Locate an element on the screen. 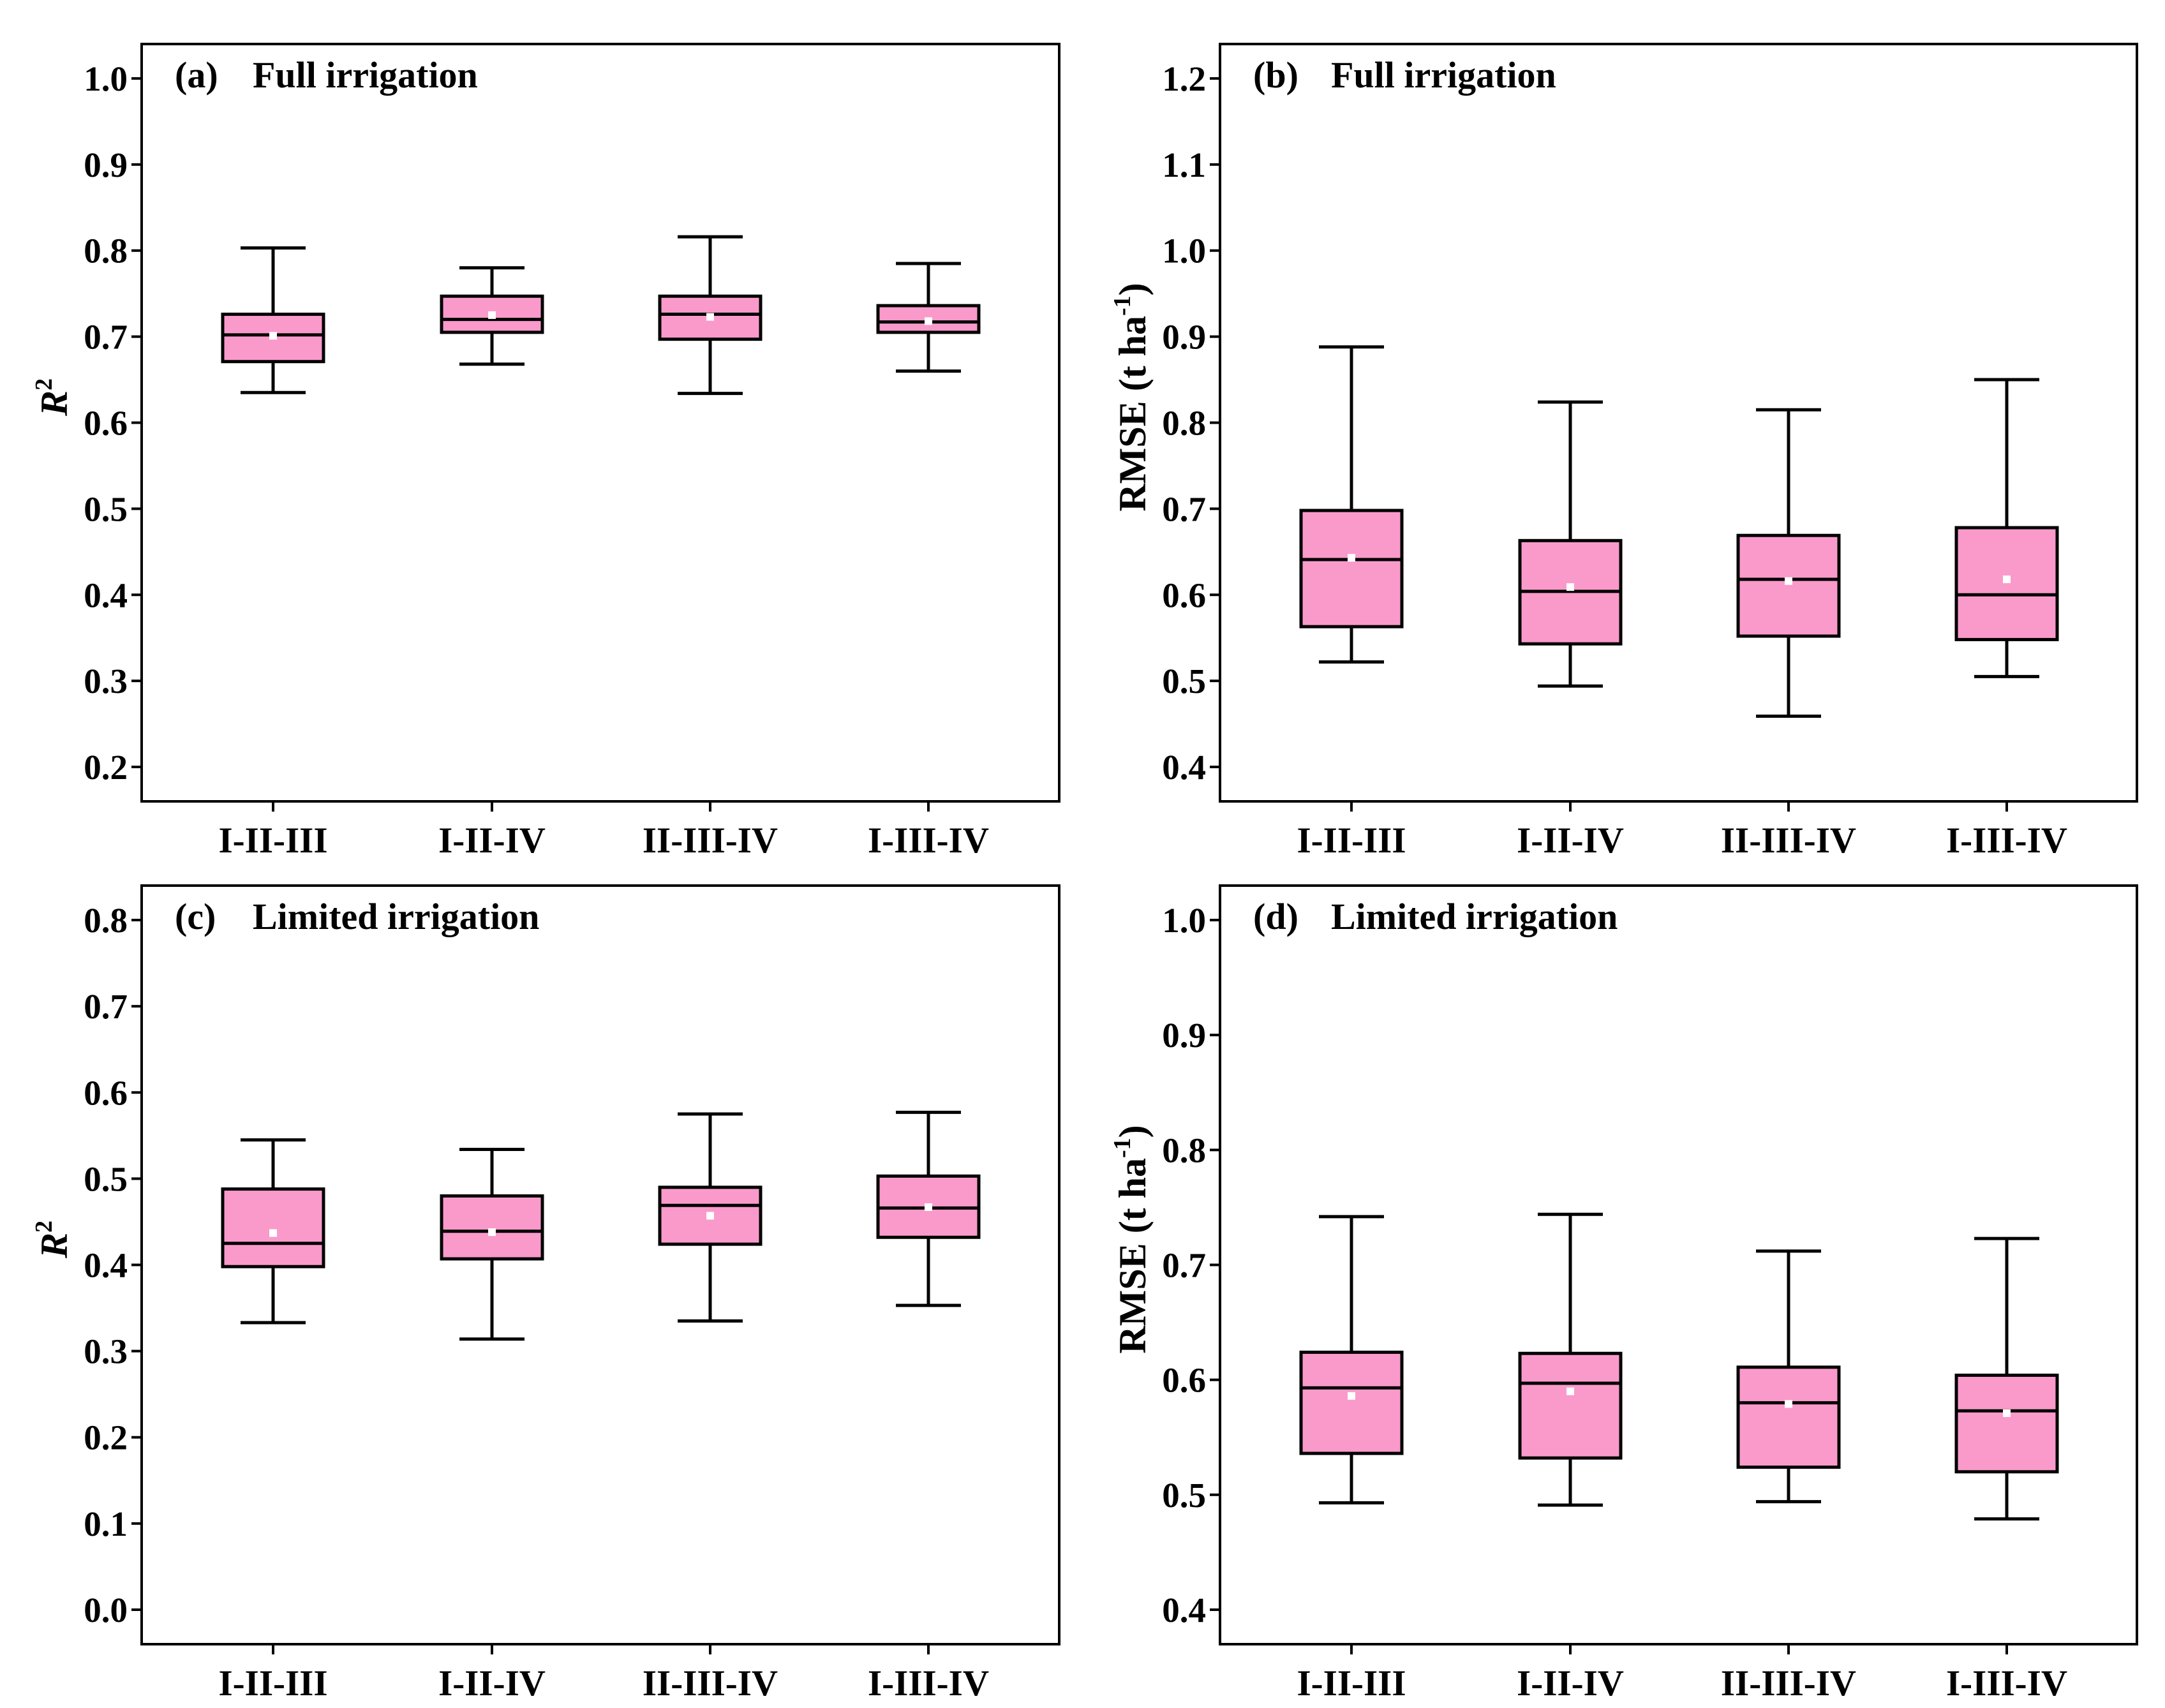 The height and width of the screenshot is (1708, 2165). y-axis-label: R2 is located at coordinates (53, 397).